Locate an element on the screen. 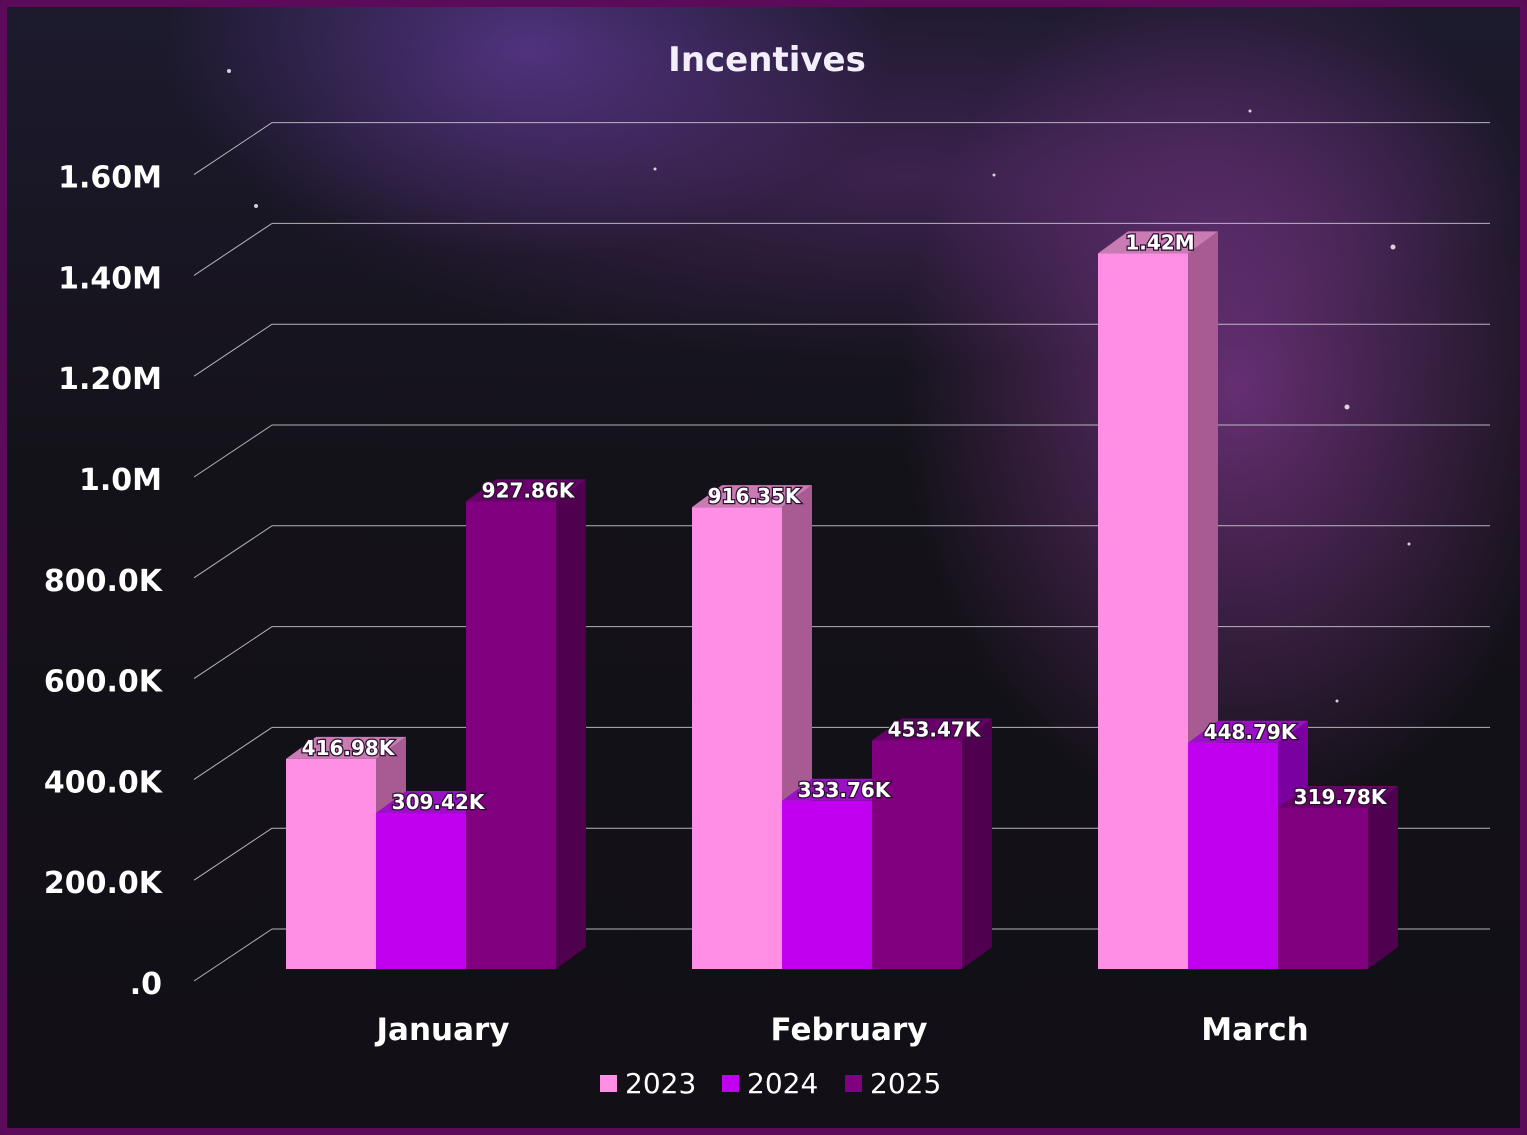 Image resolution: width=1527 pixels, height=1135 pixels. x-category-label: March is located at coordinates (1255, 1030).